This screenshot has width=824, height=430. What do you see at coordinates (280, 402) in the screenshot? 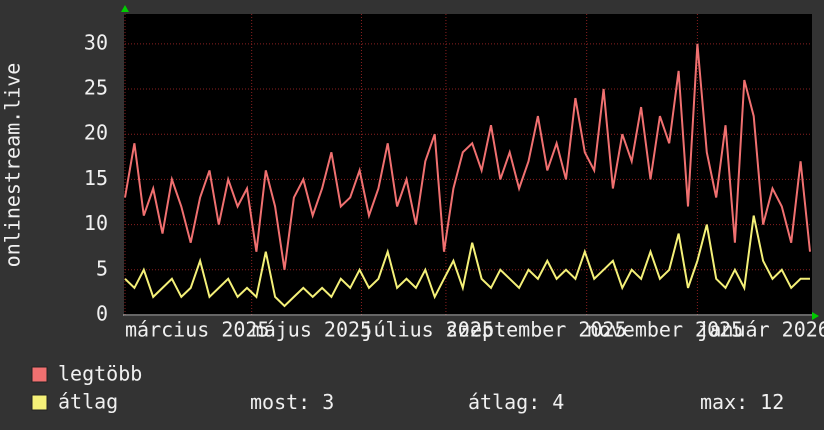
I see `stat-label: most:` at bounding box center [280, 402].